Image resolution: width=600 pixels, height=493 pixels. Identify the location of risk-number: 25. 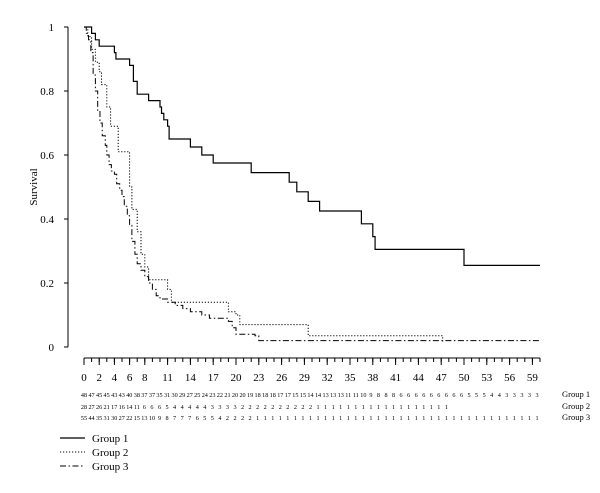
(197, 395).